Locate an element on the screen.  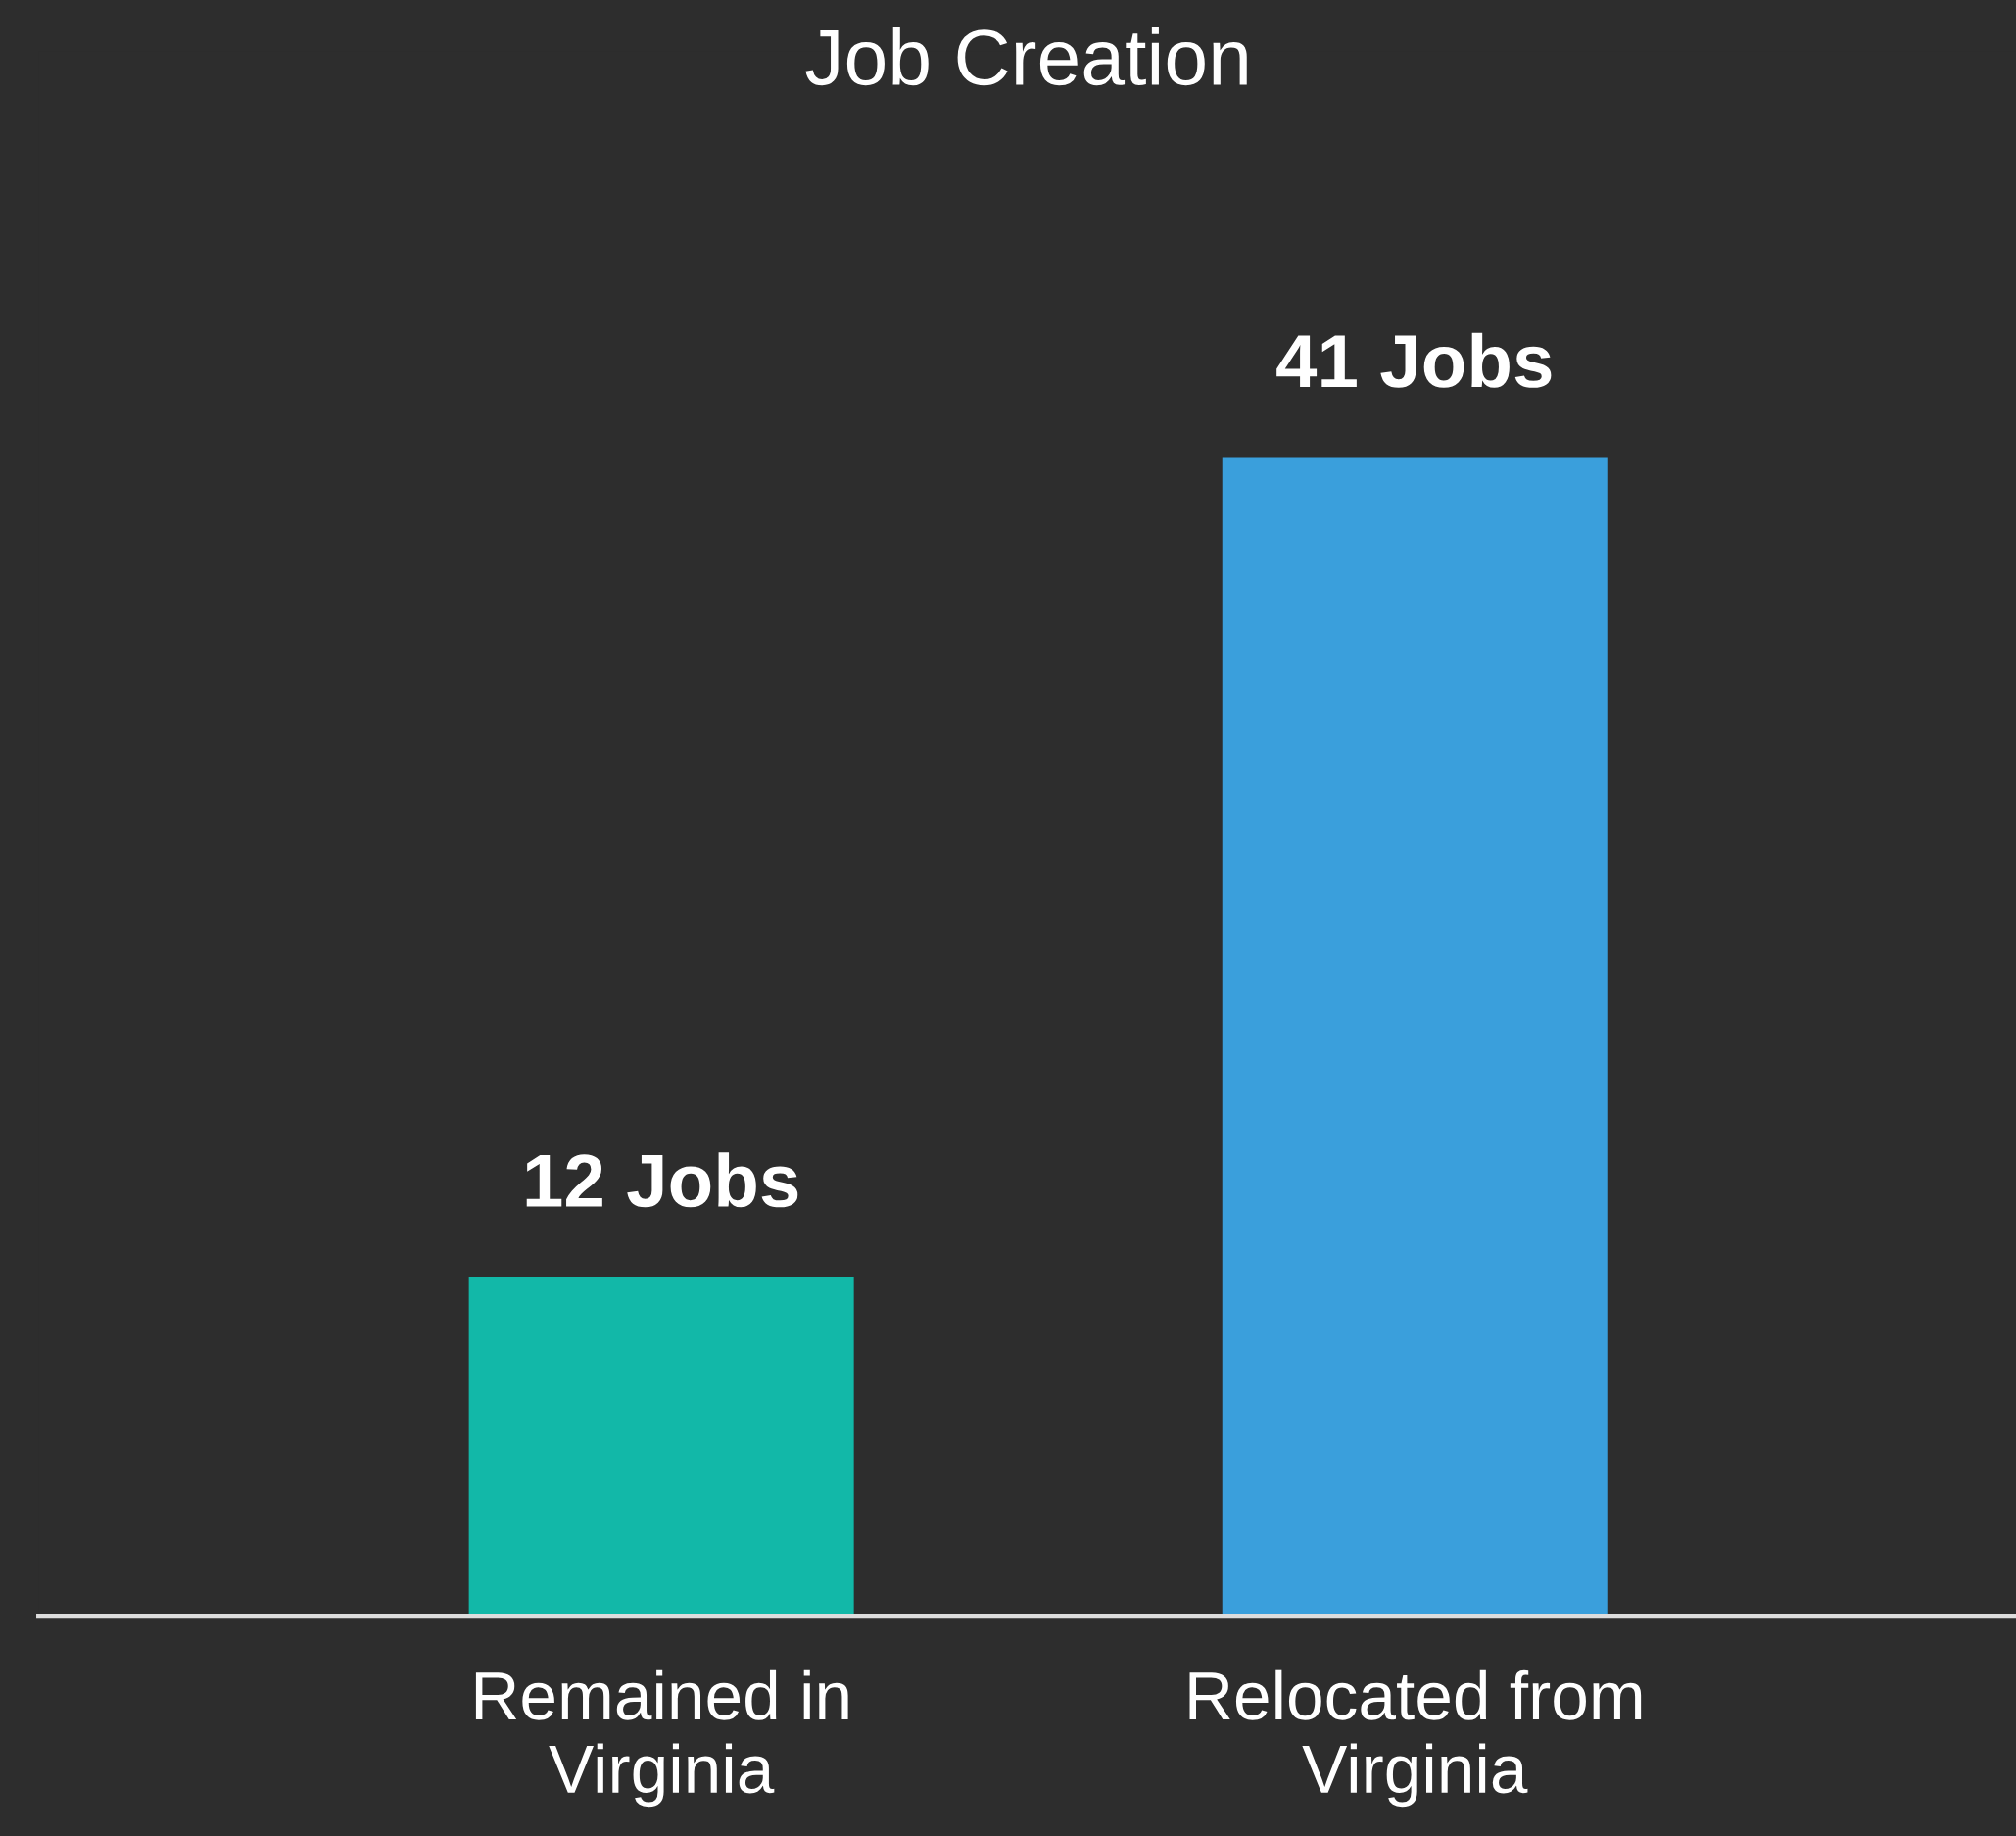
data-label: 41 Jobs is located at coordinates (1414, 360).